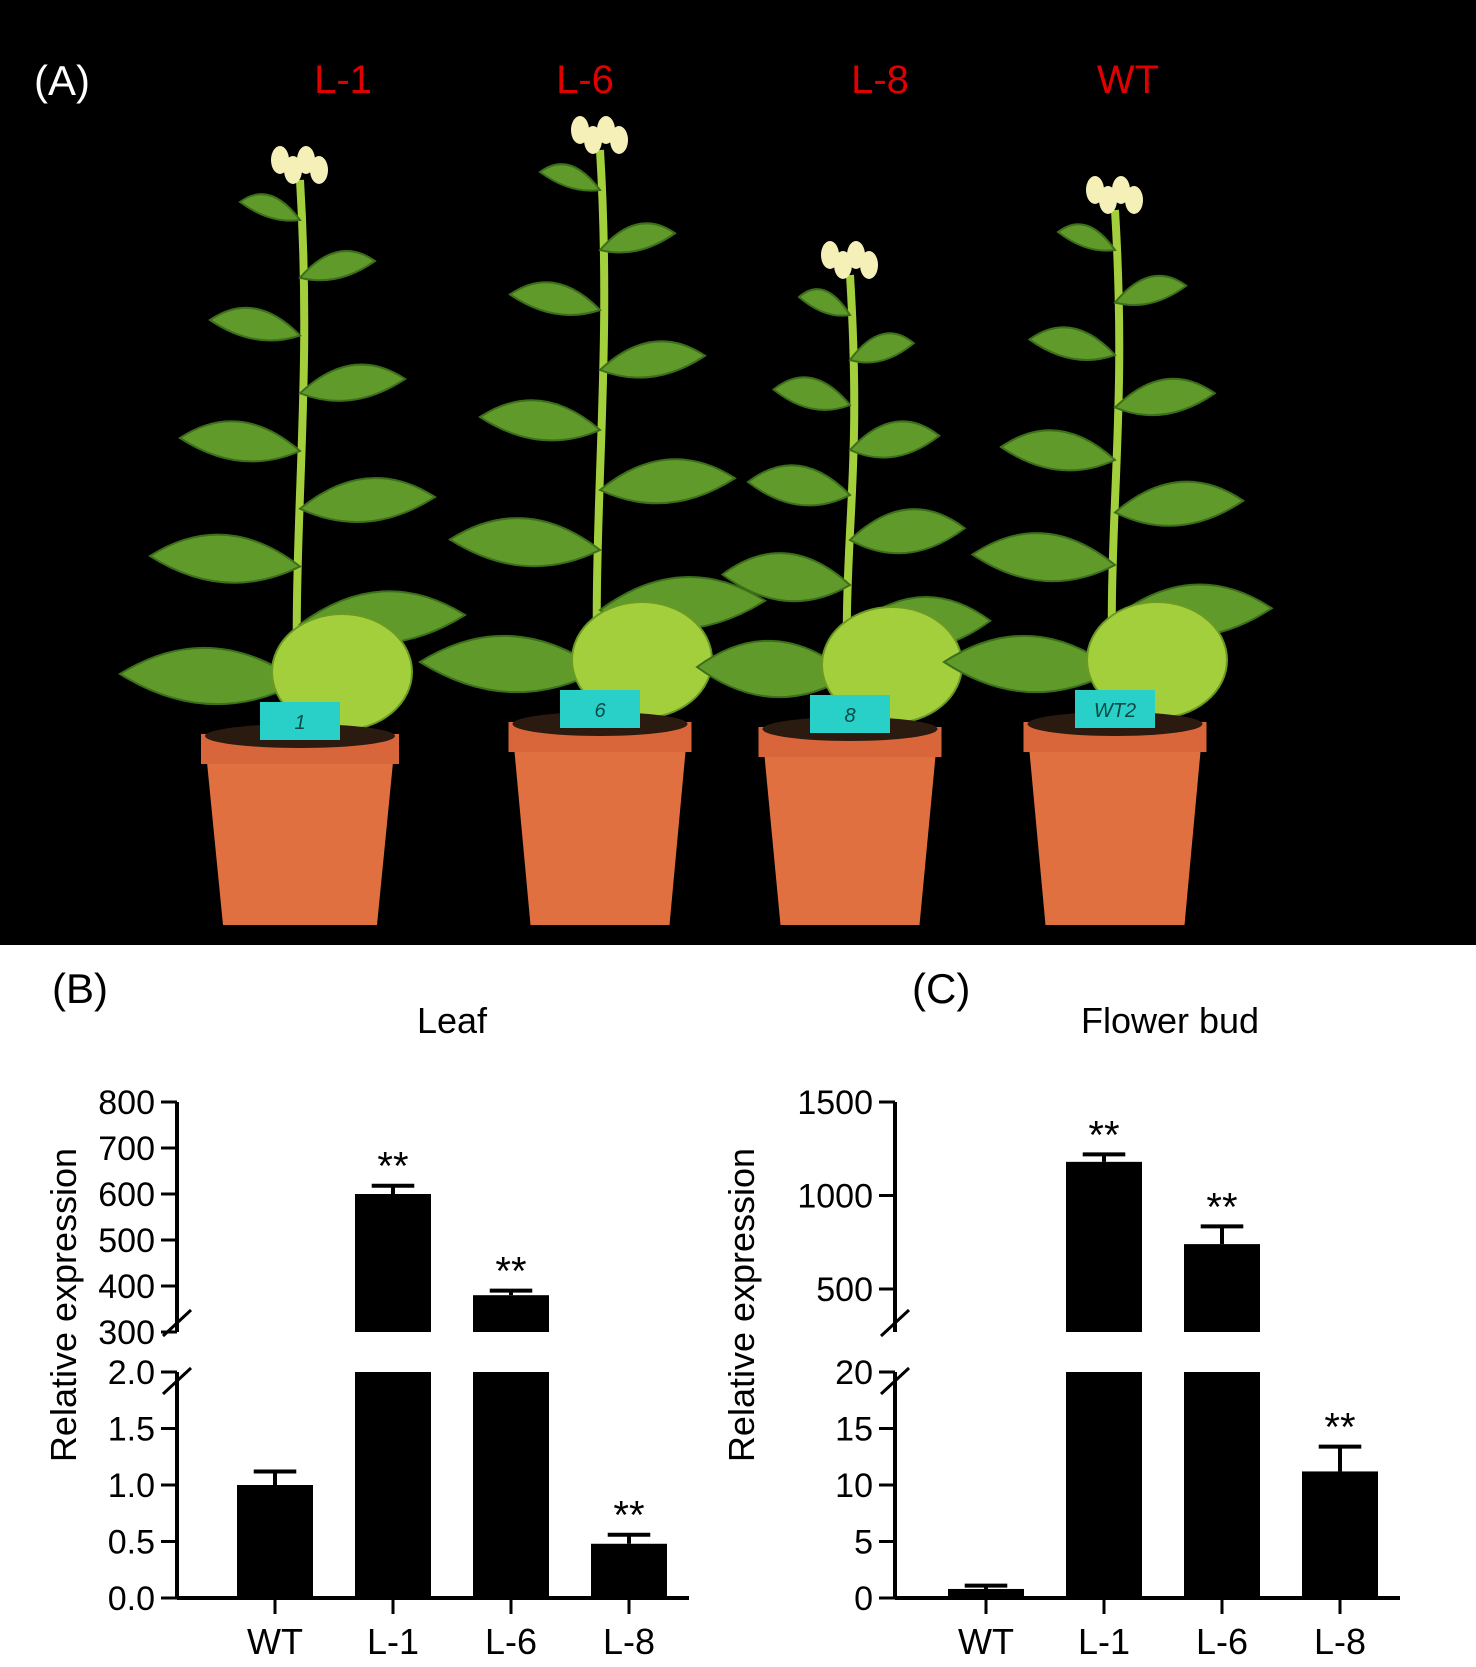 The image size is (1476, 1667). I want to click on plant-tag: 8, so click(850, 714).